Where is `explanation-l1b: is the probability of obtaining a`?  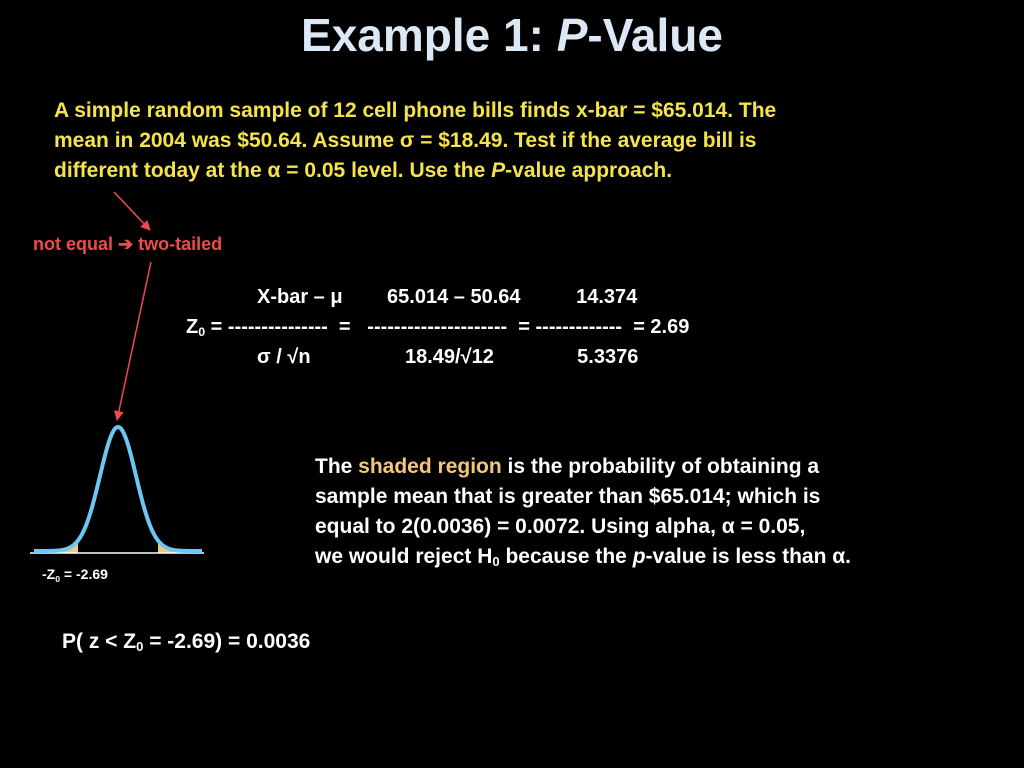 explanation-l1b: is the probability of obtaining a is located at coordinates (660, 466).